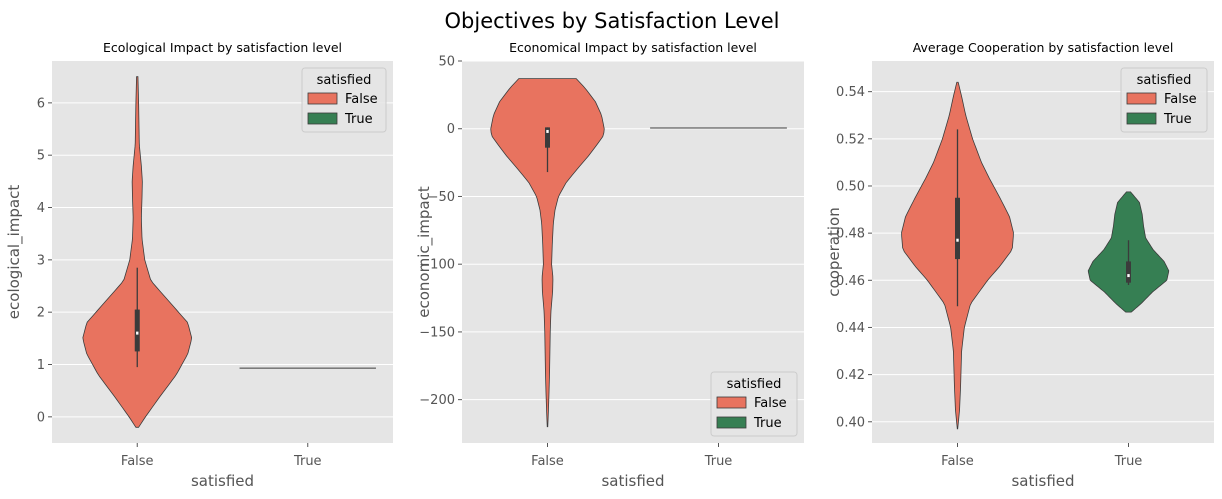  What do you see at coordinates (446, 62) in the screenshot?
I see `y-tick-label: 50` at bounding box center [446, 62].